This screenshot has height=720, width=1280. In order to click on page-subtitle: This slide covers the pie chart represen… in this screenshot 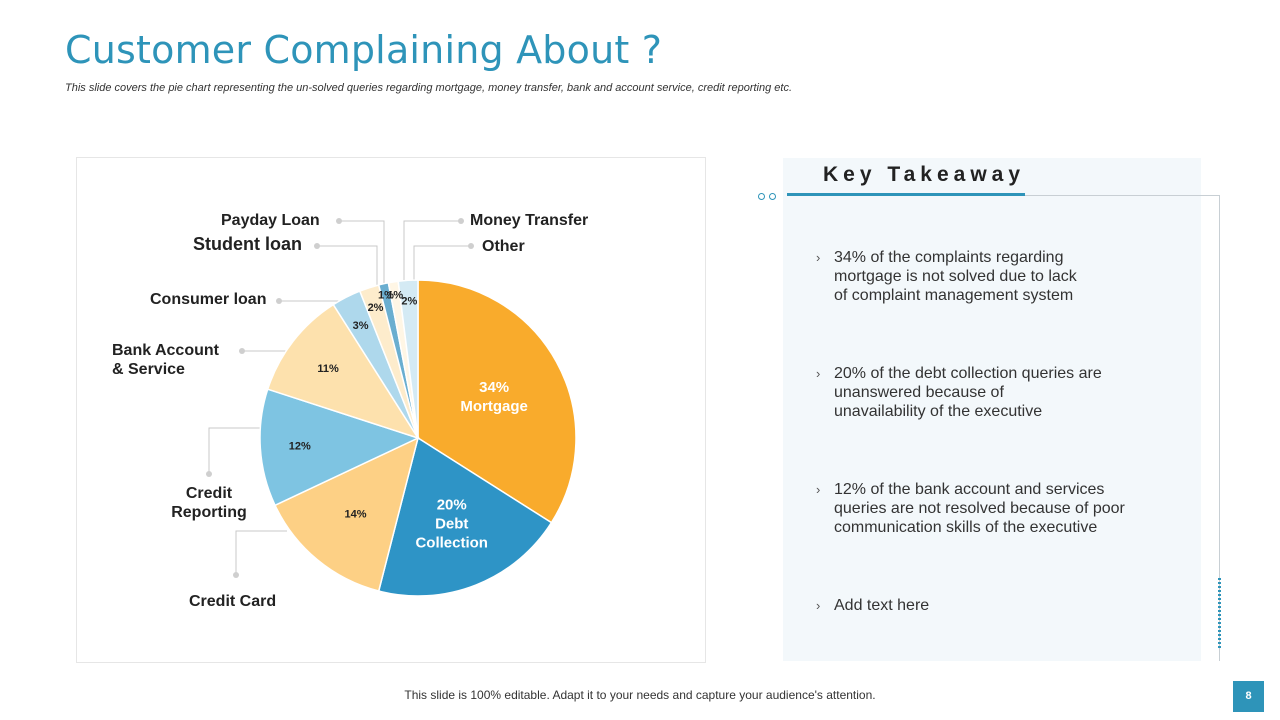, I will do `click(428, 88)`.